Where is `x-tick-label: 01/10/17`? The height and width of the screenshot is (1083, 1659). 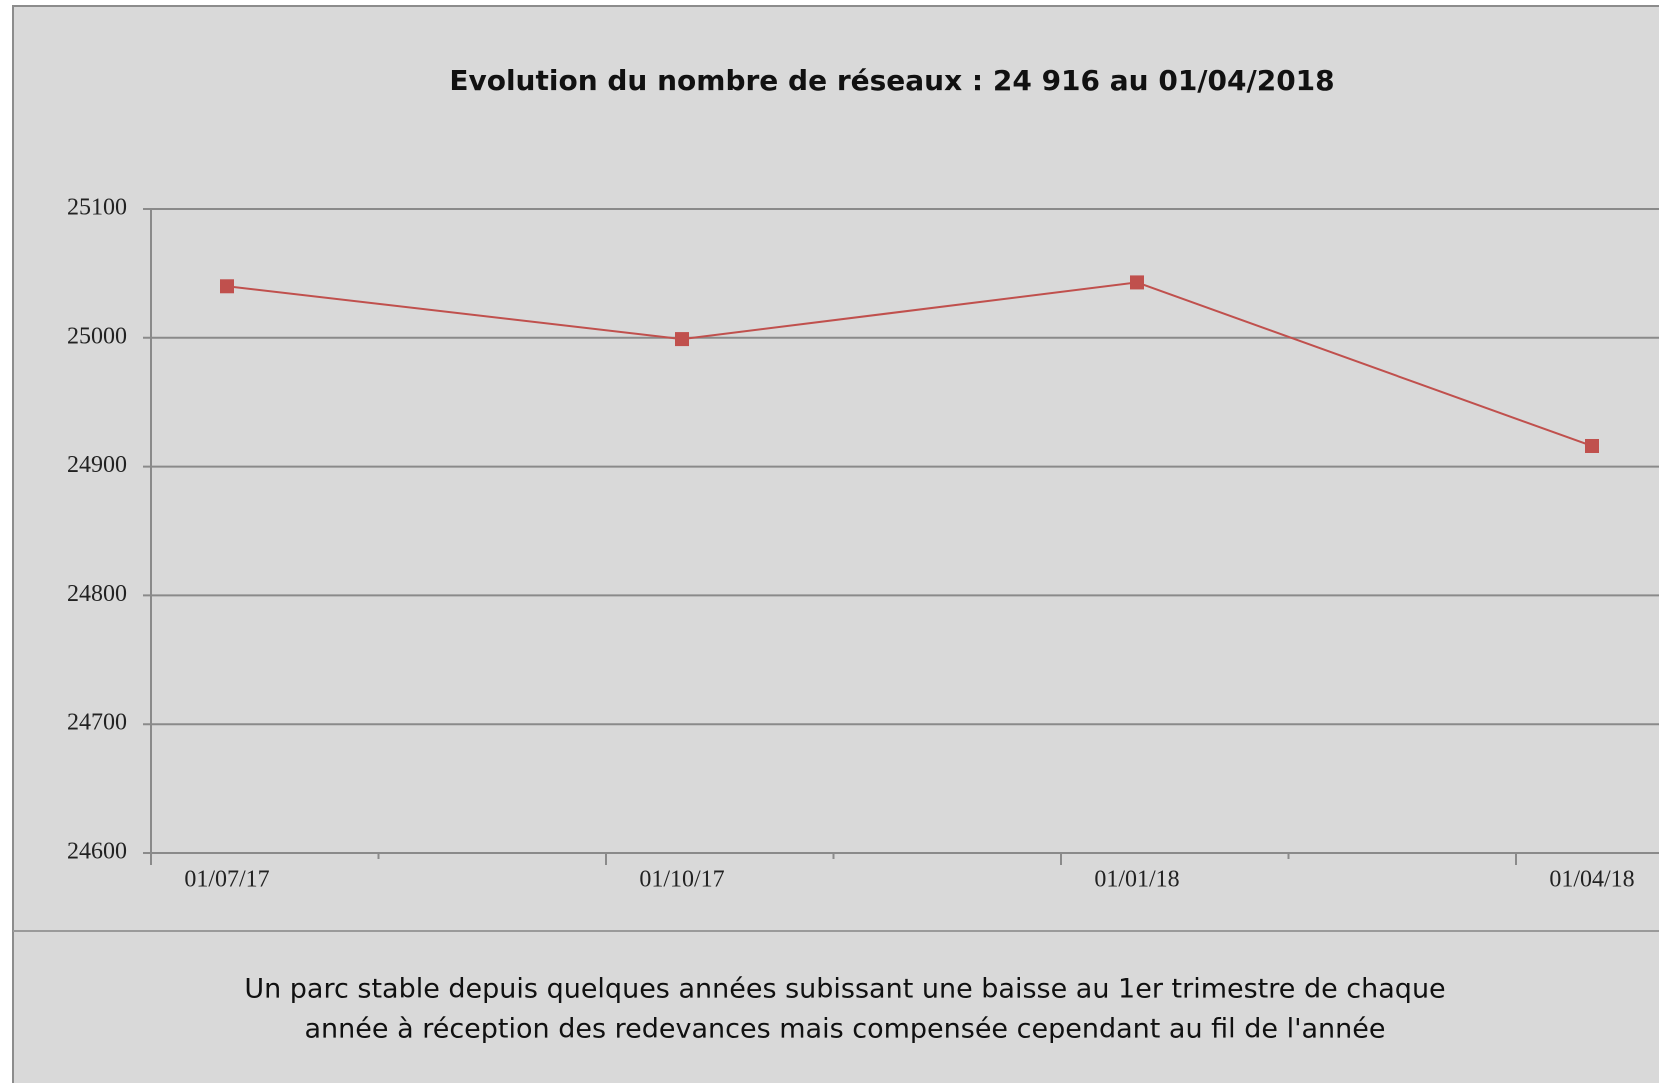
x-tick-label: 01/10/17 is located at coordinates (681, 880).